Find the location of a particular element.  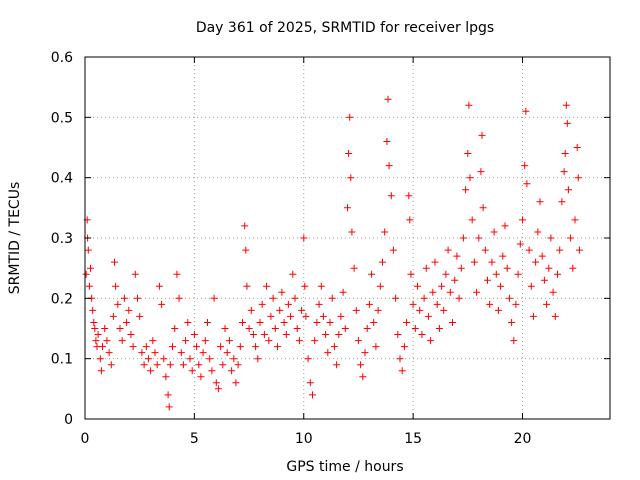

x-tick-label: 20 is located at coordinates (523, 439).